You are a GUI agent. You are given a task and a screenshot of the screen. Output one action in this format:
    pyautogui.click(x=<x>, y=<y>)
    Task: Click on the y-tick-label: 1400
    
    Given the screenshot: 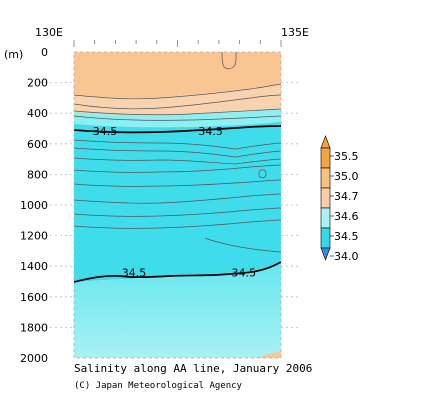 What is the action you would take?
    pyautogui.click(x=34, y=266)
    